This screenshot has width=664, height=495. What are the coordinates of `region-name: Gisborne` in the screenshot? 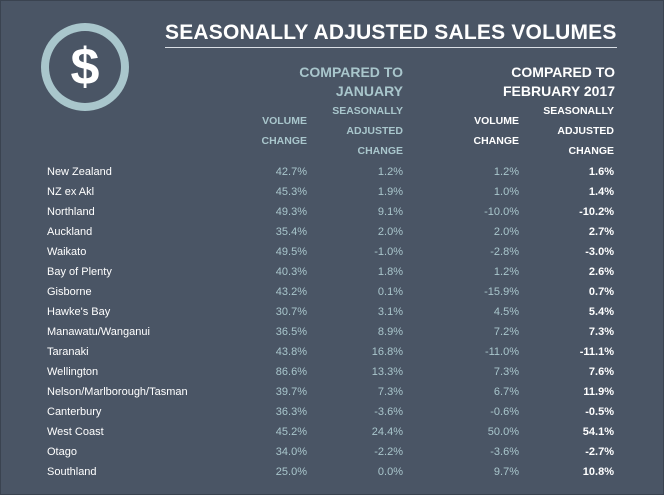 It's located at (69, 292).